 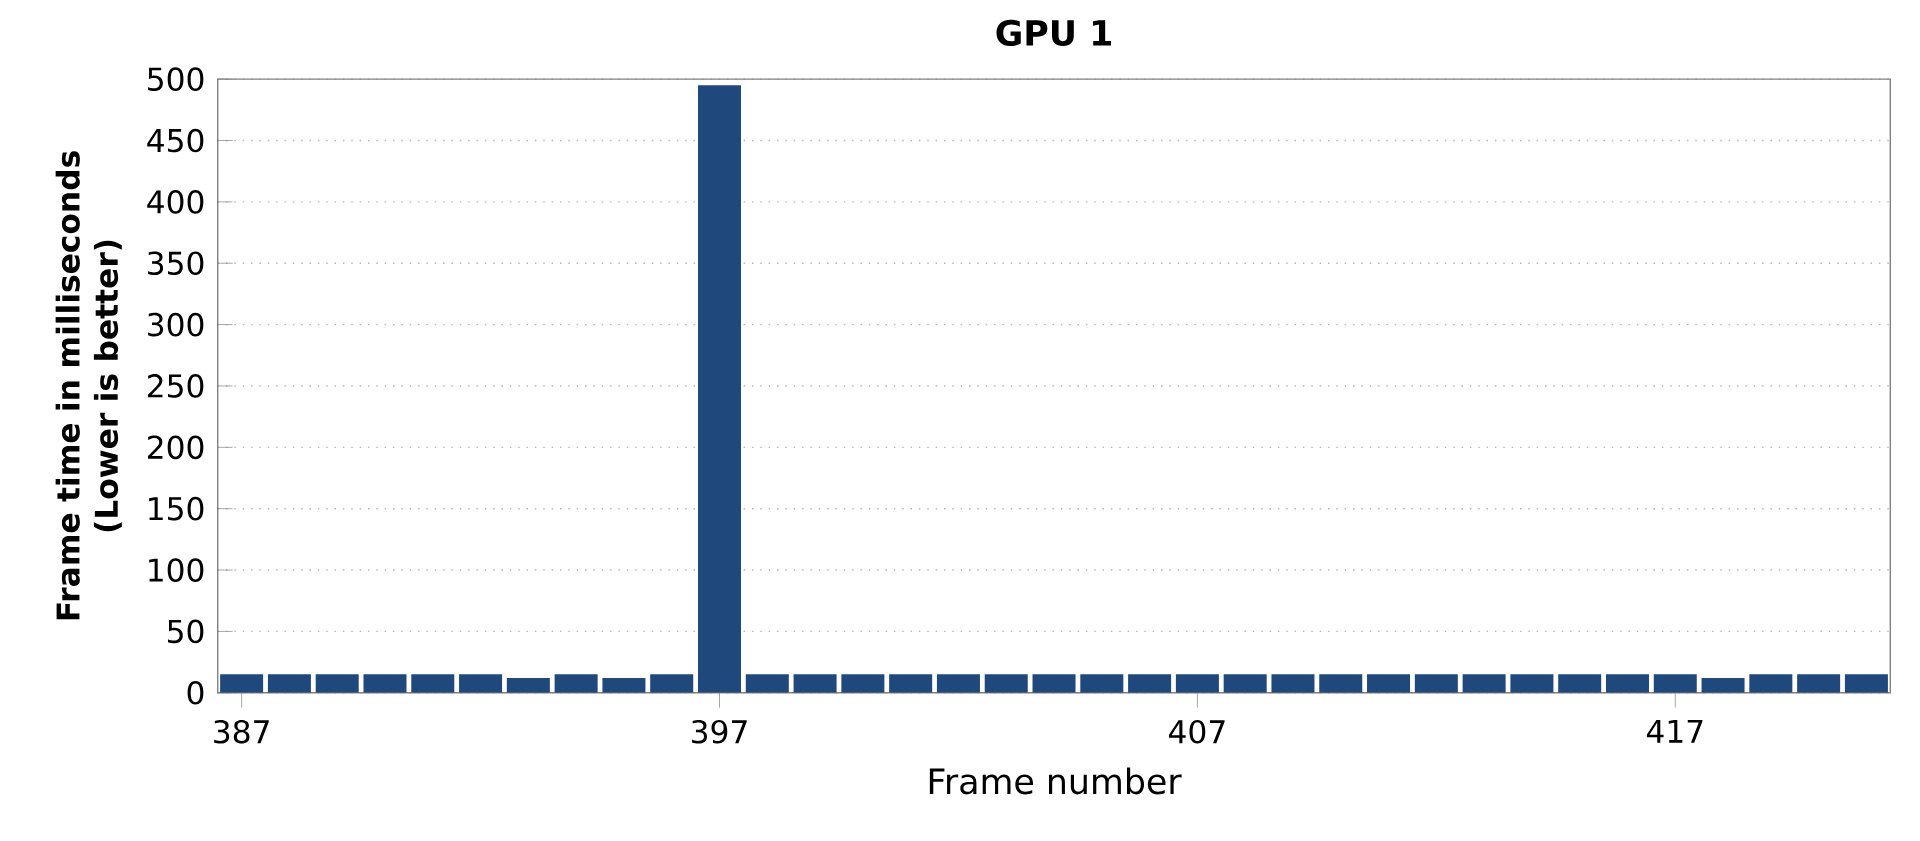 What do you see at coordinates (175, 386) in the screenshot?
I see `y-tick-label: 250` at bounding box center [175, 386].